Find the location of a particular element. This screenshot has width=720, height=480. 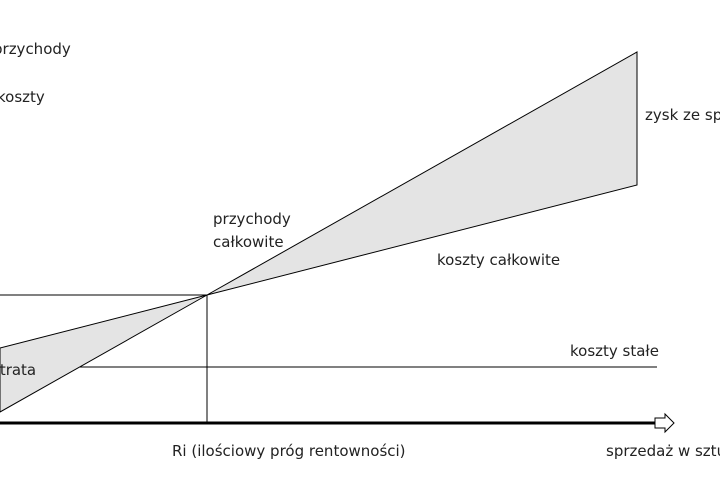

loss-label: strata is located at coordinates (18, 370).